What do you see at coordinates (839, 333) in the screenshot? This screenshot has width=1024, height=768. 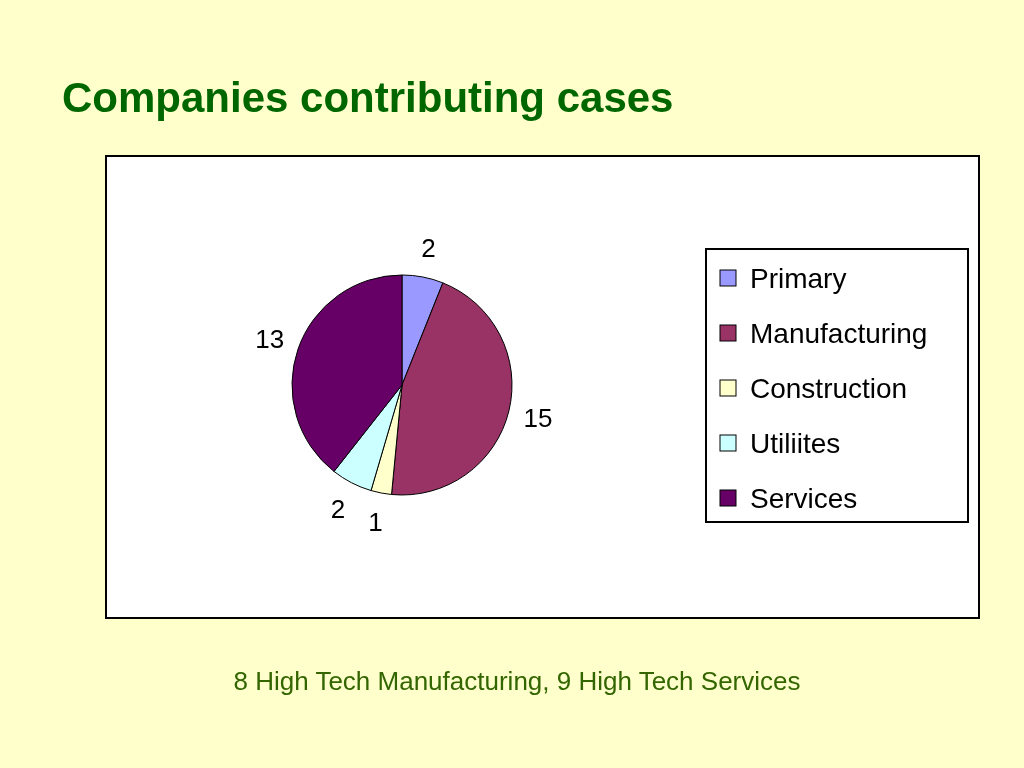 I see `legend-label: Manufacturing` at bounding box center [839, 333].